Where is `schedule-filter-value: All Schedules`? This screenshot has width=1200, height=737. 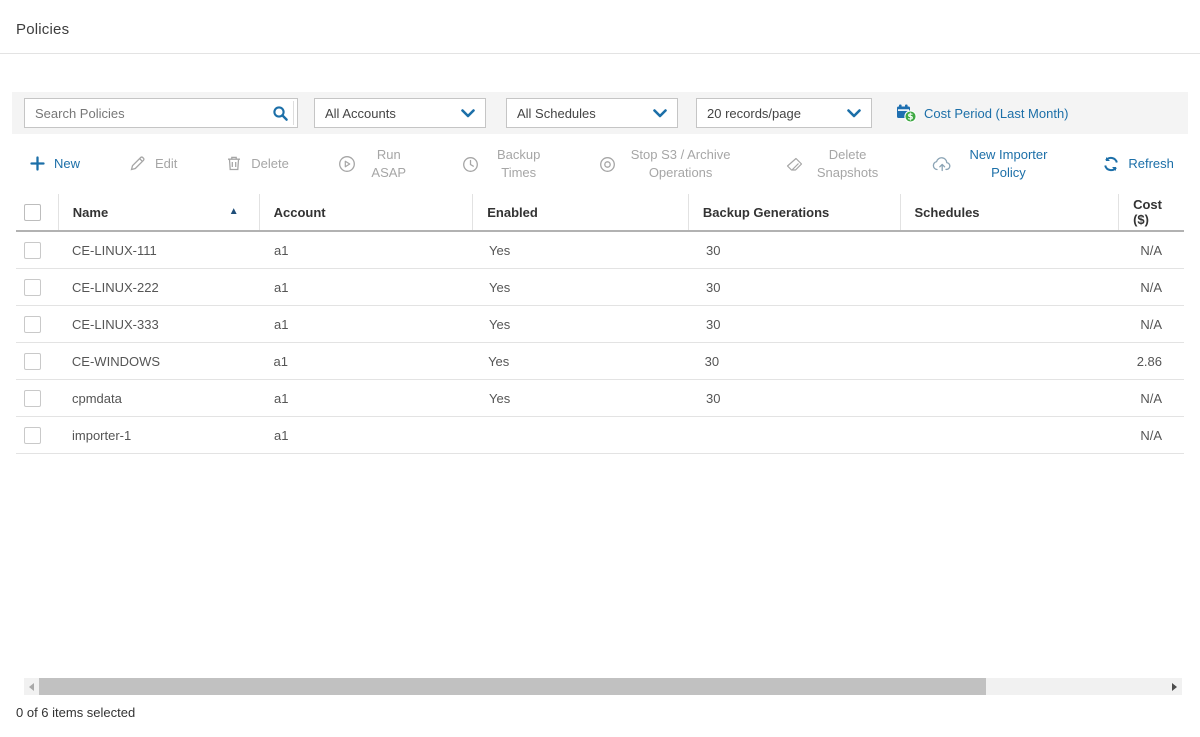
schedule-filter-value: All Schedules is located at coordinates (556, 113).